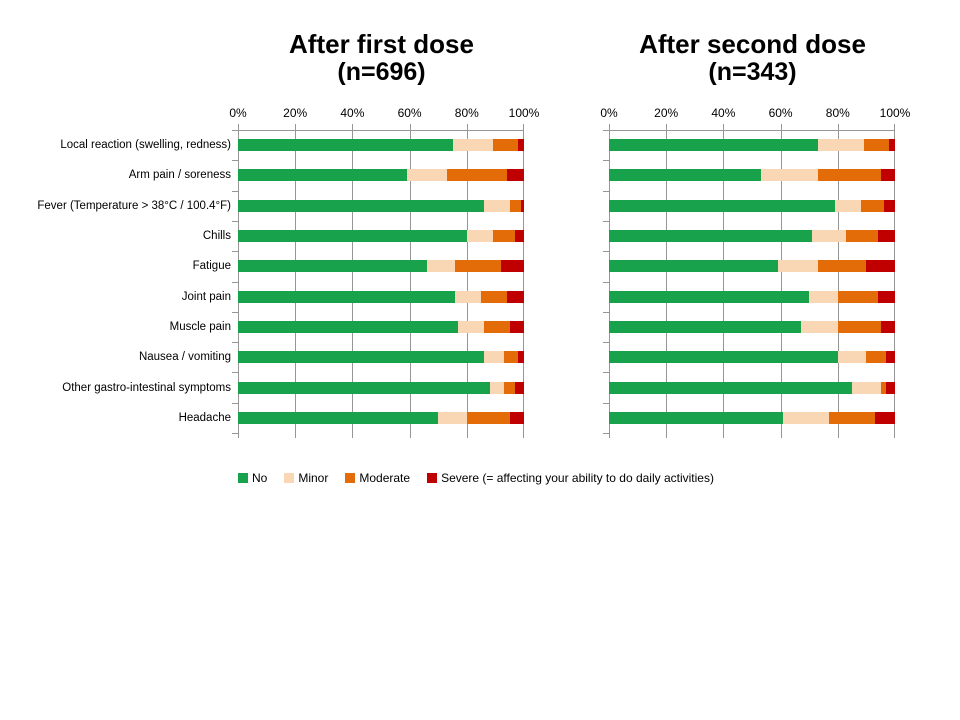 Image resolution: width=960 pixels, height=720 pixels. I want to click on legend-marker-minor, so click(289, 478).